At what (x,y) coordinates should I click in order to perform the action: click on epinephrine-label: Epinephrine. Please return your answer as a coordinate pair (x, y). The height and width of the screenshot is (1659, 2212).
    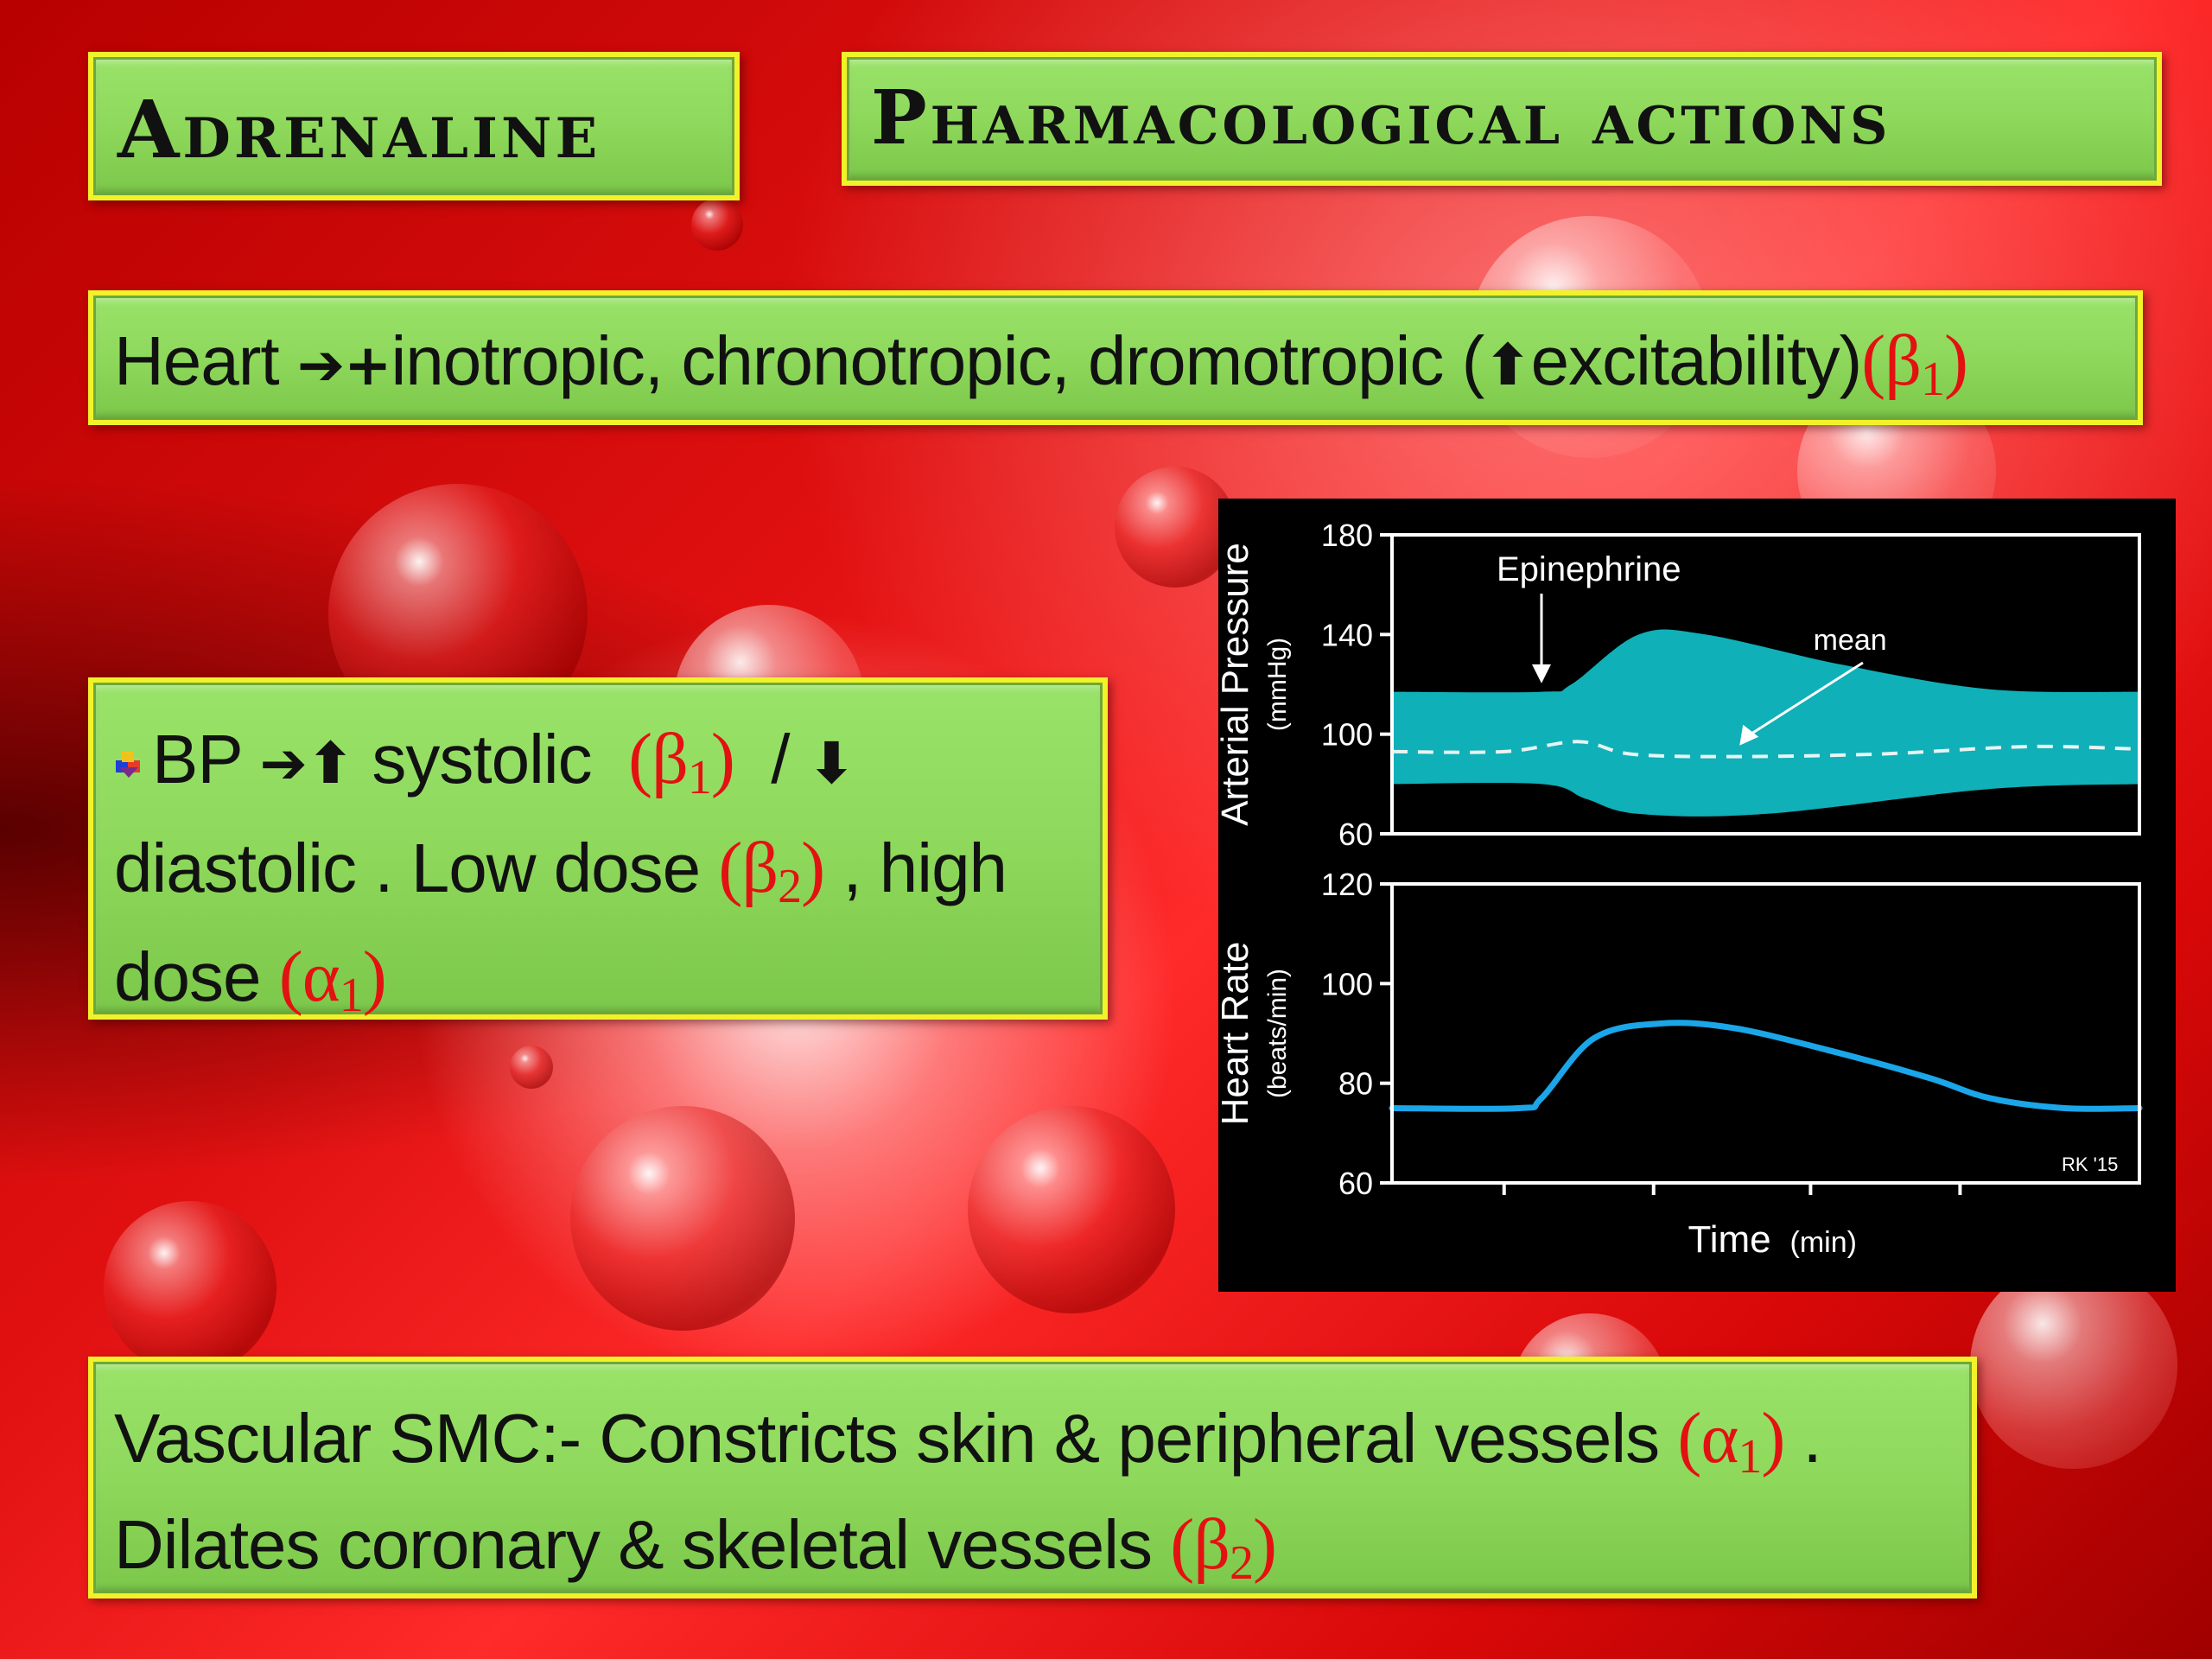
    Looking at the image, I should click on (1589, 569).